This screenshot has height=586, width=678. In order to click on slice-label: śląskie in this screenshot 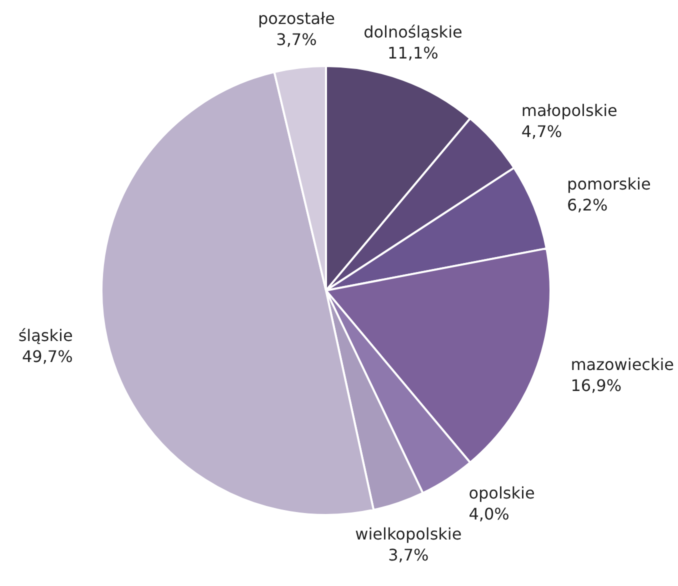, I will do `click(45, 335)`.